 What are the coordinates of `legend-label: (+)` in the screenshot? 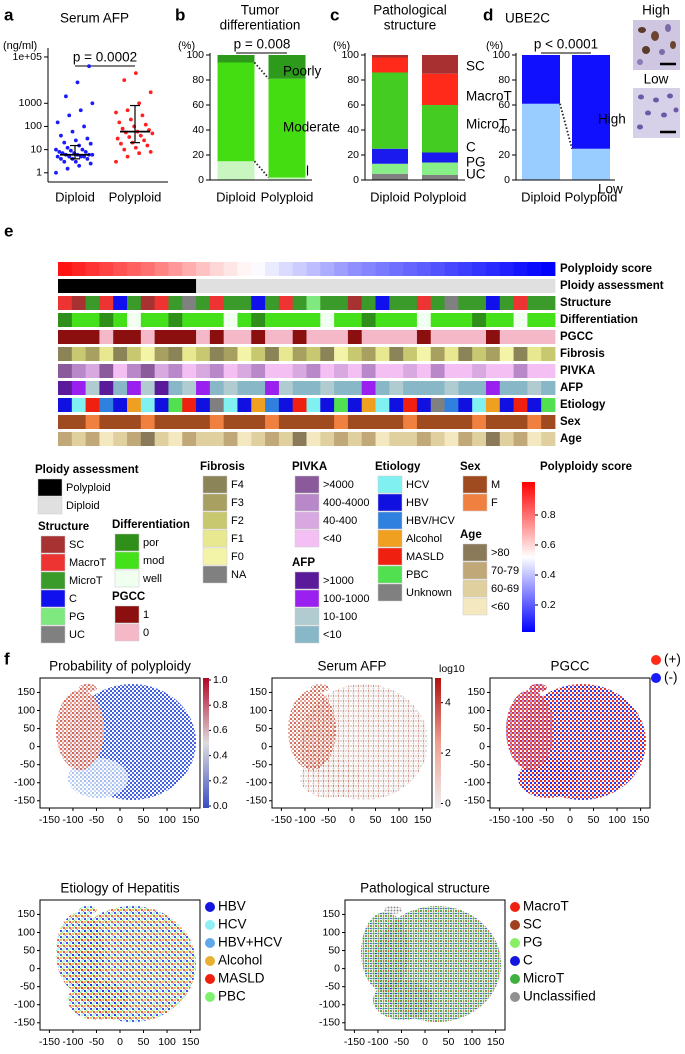 It's located at (672, 659).